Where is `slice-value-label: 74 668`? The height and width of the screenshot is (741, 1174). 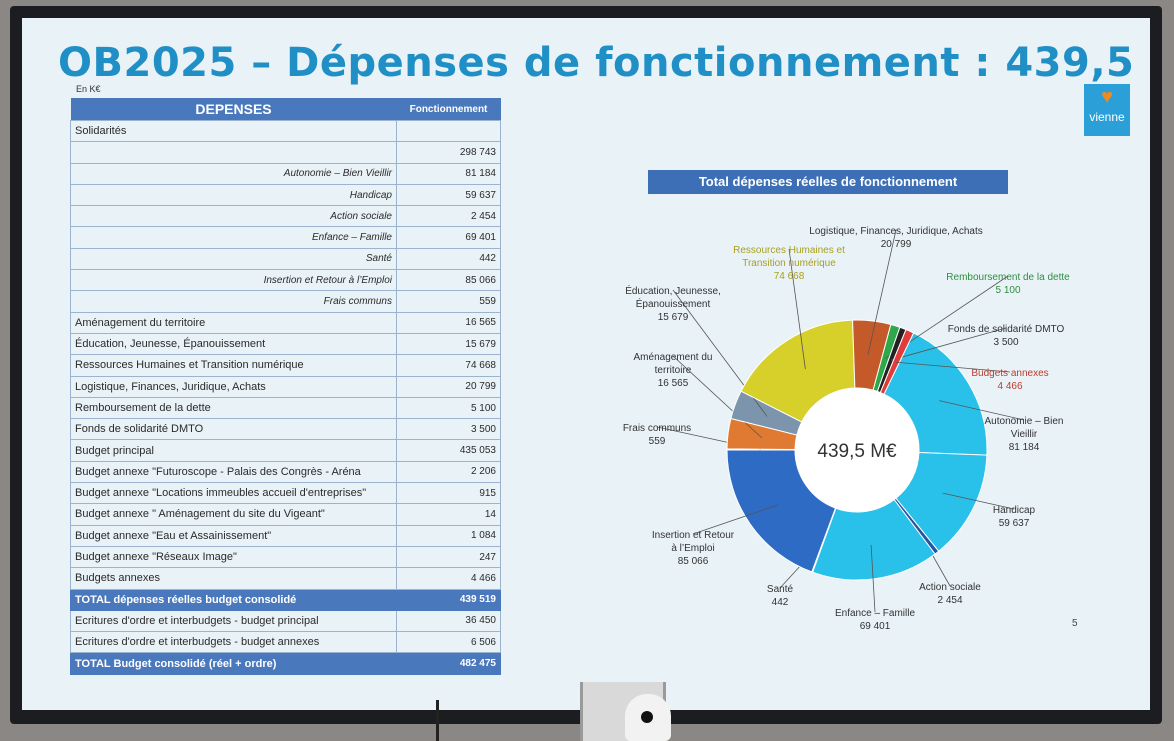
slice-value-label: 74 668 is located at coordinates (789, 276).